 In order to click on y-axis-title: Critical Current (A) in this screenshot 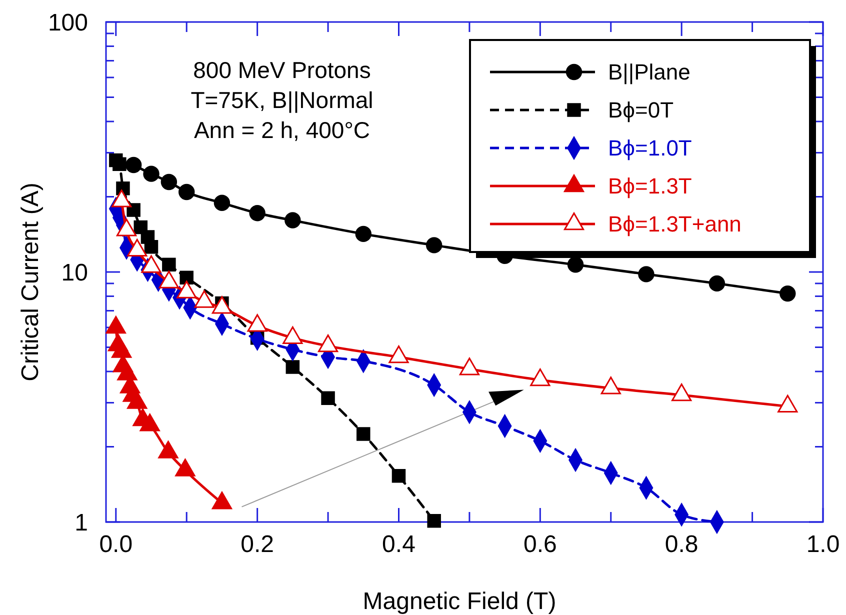, I will do `click(30, 282)`.